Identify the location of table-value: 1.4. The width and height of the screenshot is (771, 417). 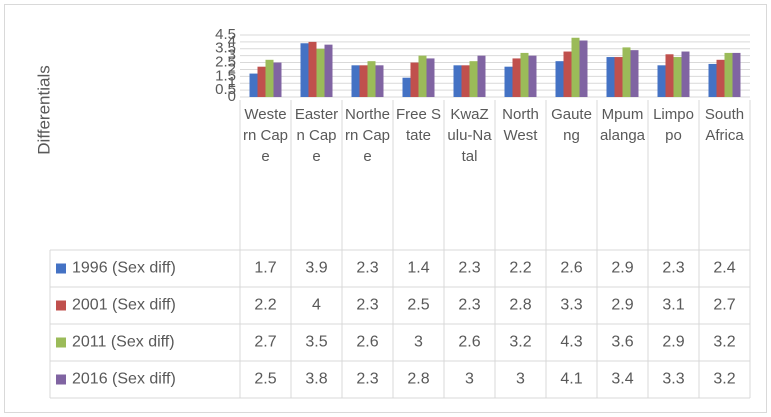
(418, 268).